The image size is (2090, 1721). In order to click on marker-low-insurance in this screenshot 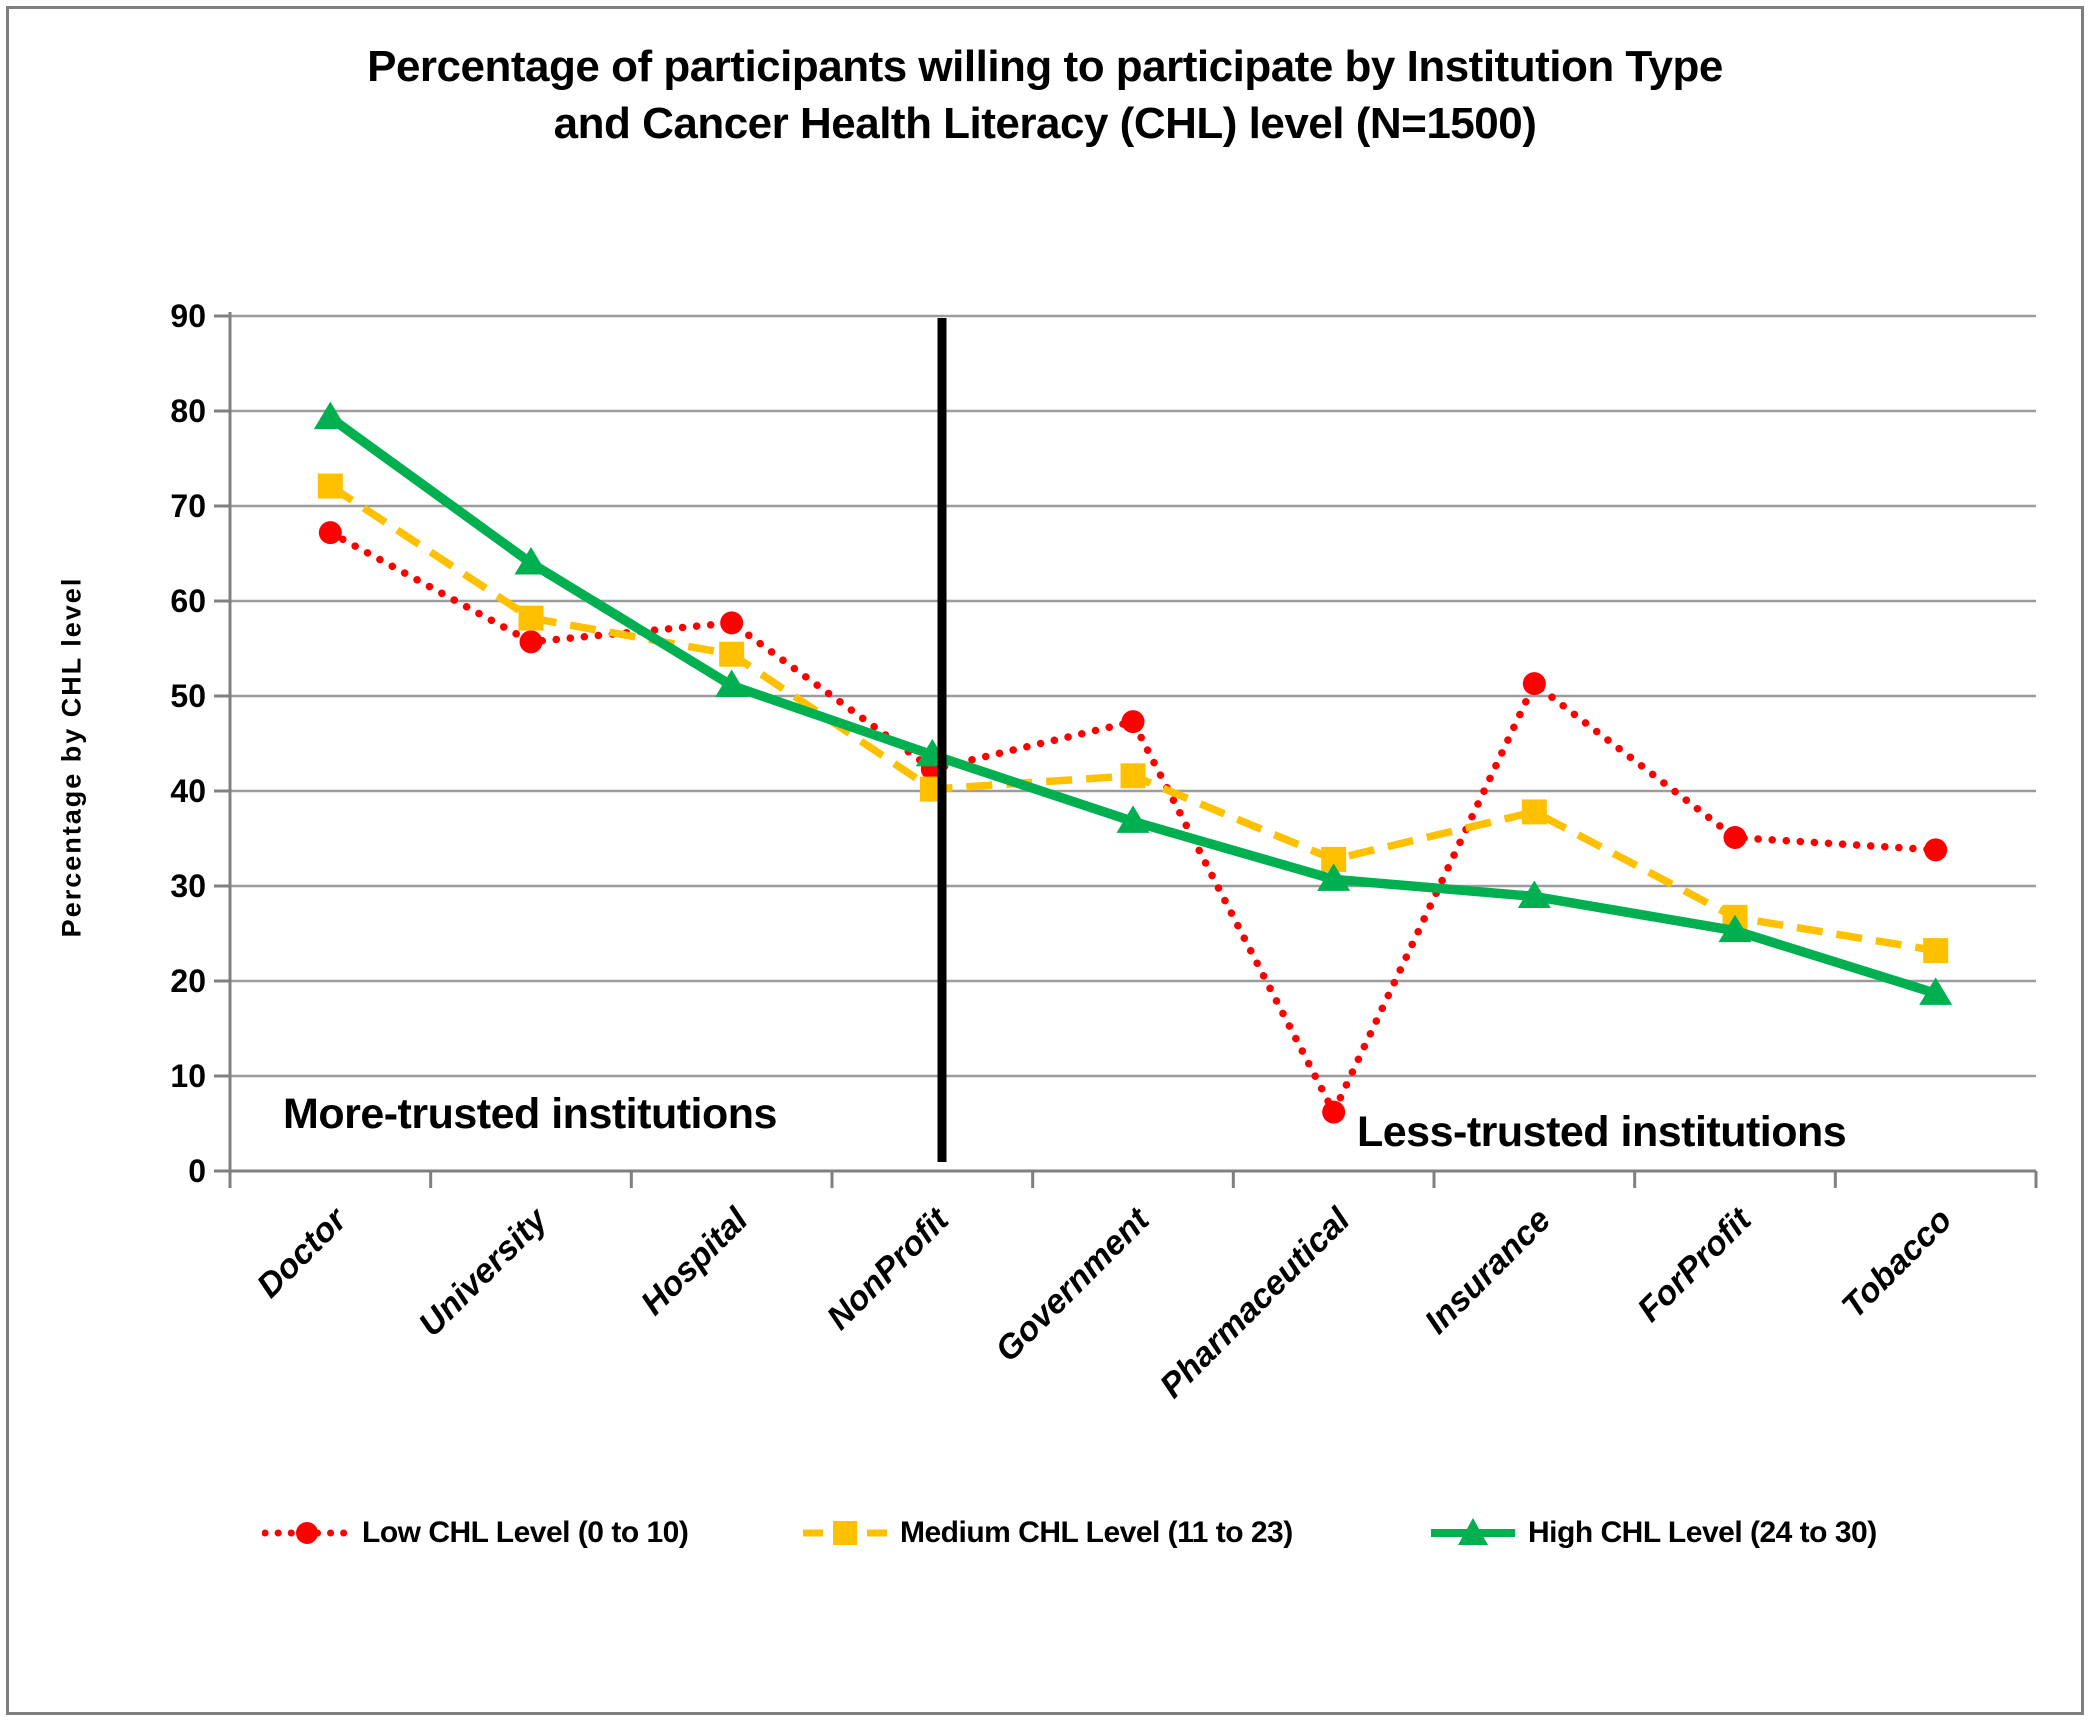, I will do `click(1534, 684)`.